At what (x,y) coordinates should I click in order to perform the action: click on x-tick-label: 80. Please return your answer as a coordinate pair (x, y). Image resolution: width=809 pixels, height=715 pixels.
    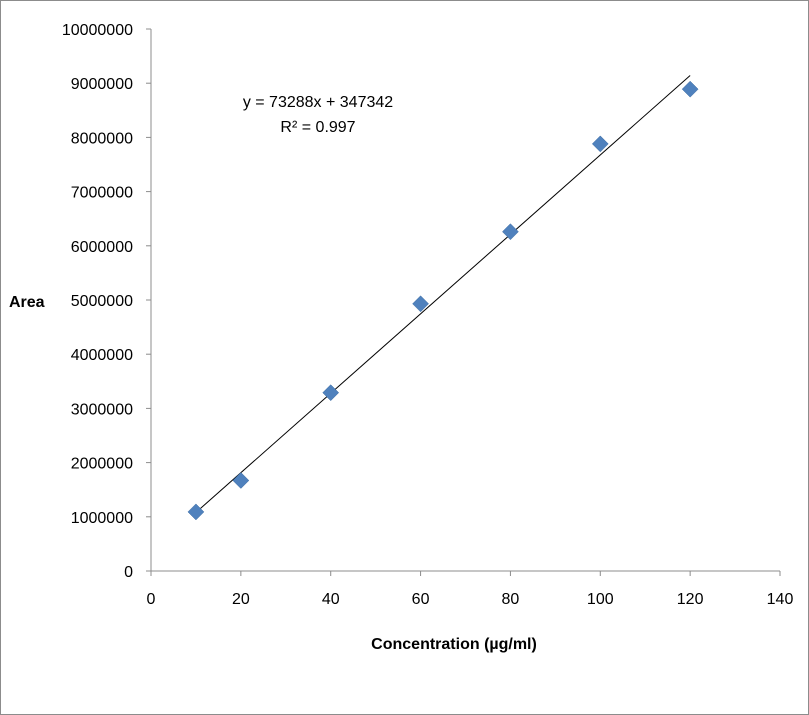
    Looking at the image, I should click on (511, 599).